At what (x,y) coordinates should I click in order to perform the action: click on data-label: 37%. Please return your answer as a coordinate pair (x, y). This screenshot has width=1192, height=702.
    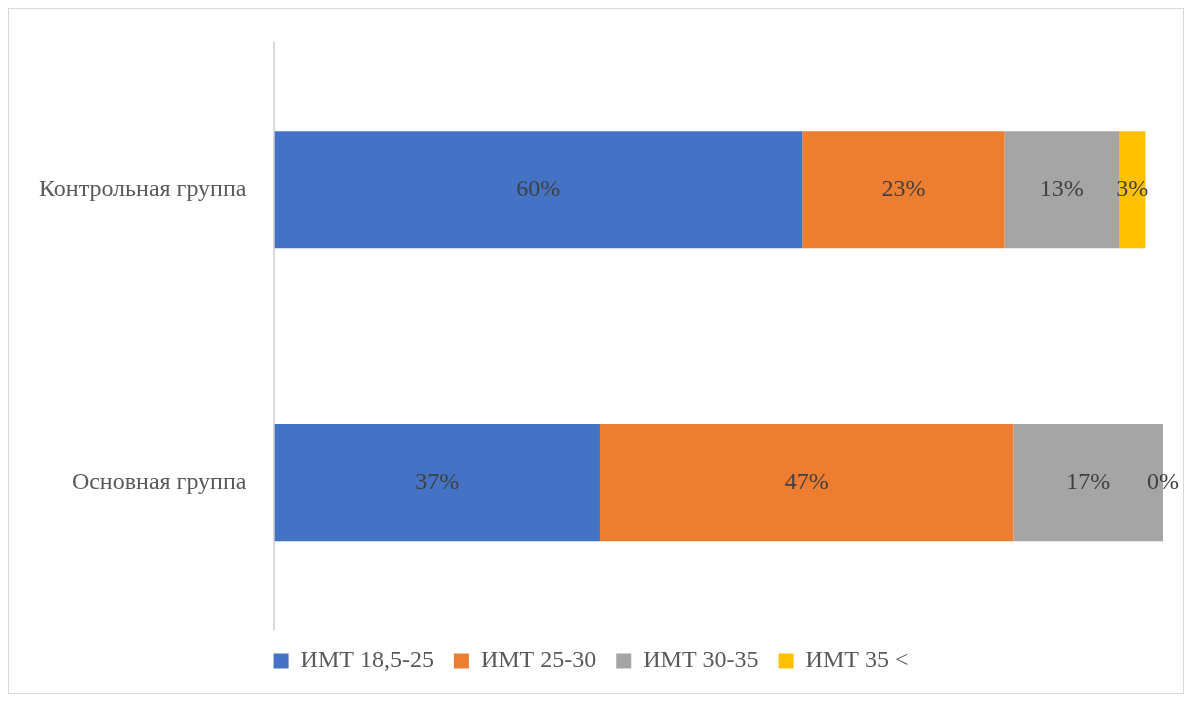
    Looking at the image, I should click on (437, 480).